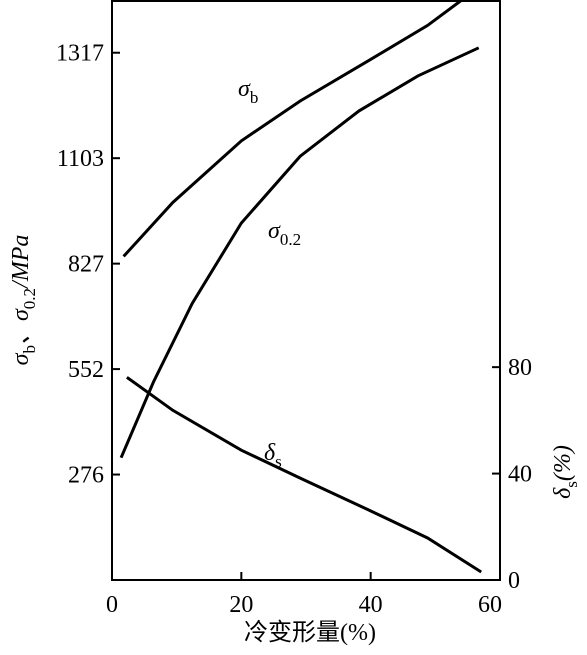  I want to click on curve-label: σ0.2, so click(284, 233).